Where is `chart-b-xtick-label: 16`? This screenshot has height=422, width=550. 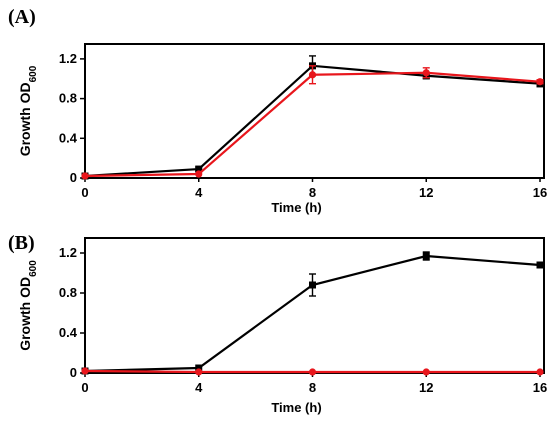 chart-b-xtick-label: 16 is located at coordinates (540, 387).